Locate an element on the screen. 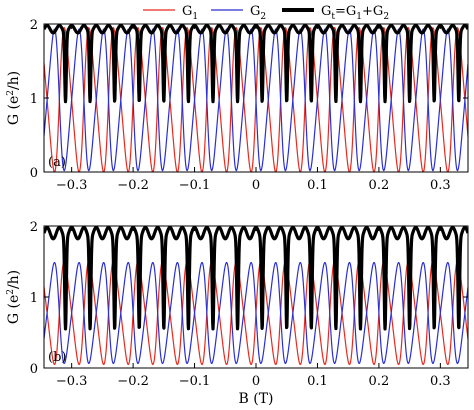 This screenshot has height=410, width=474. x-tick-label-a-1: −0.2 is located at coordinates (133, 185).